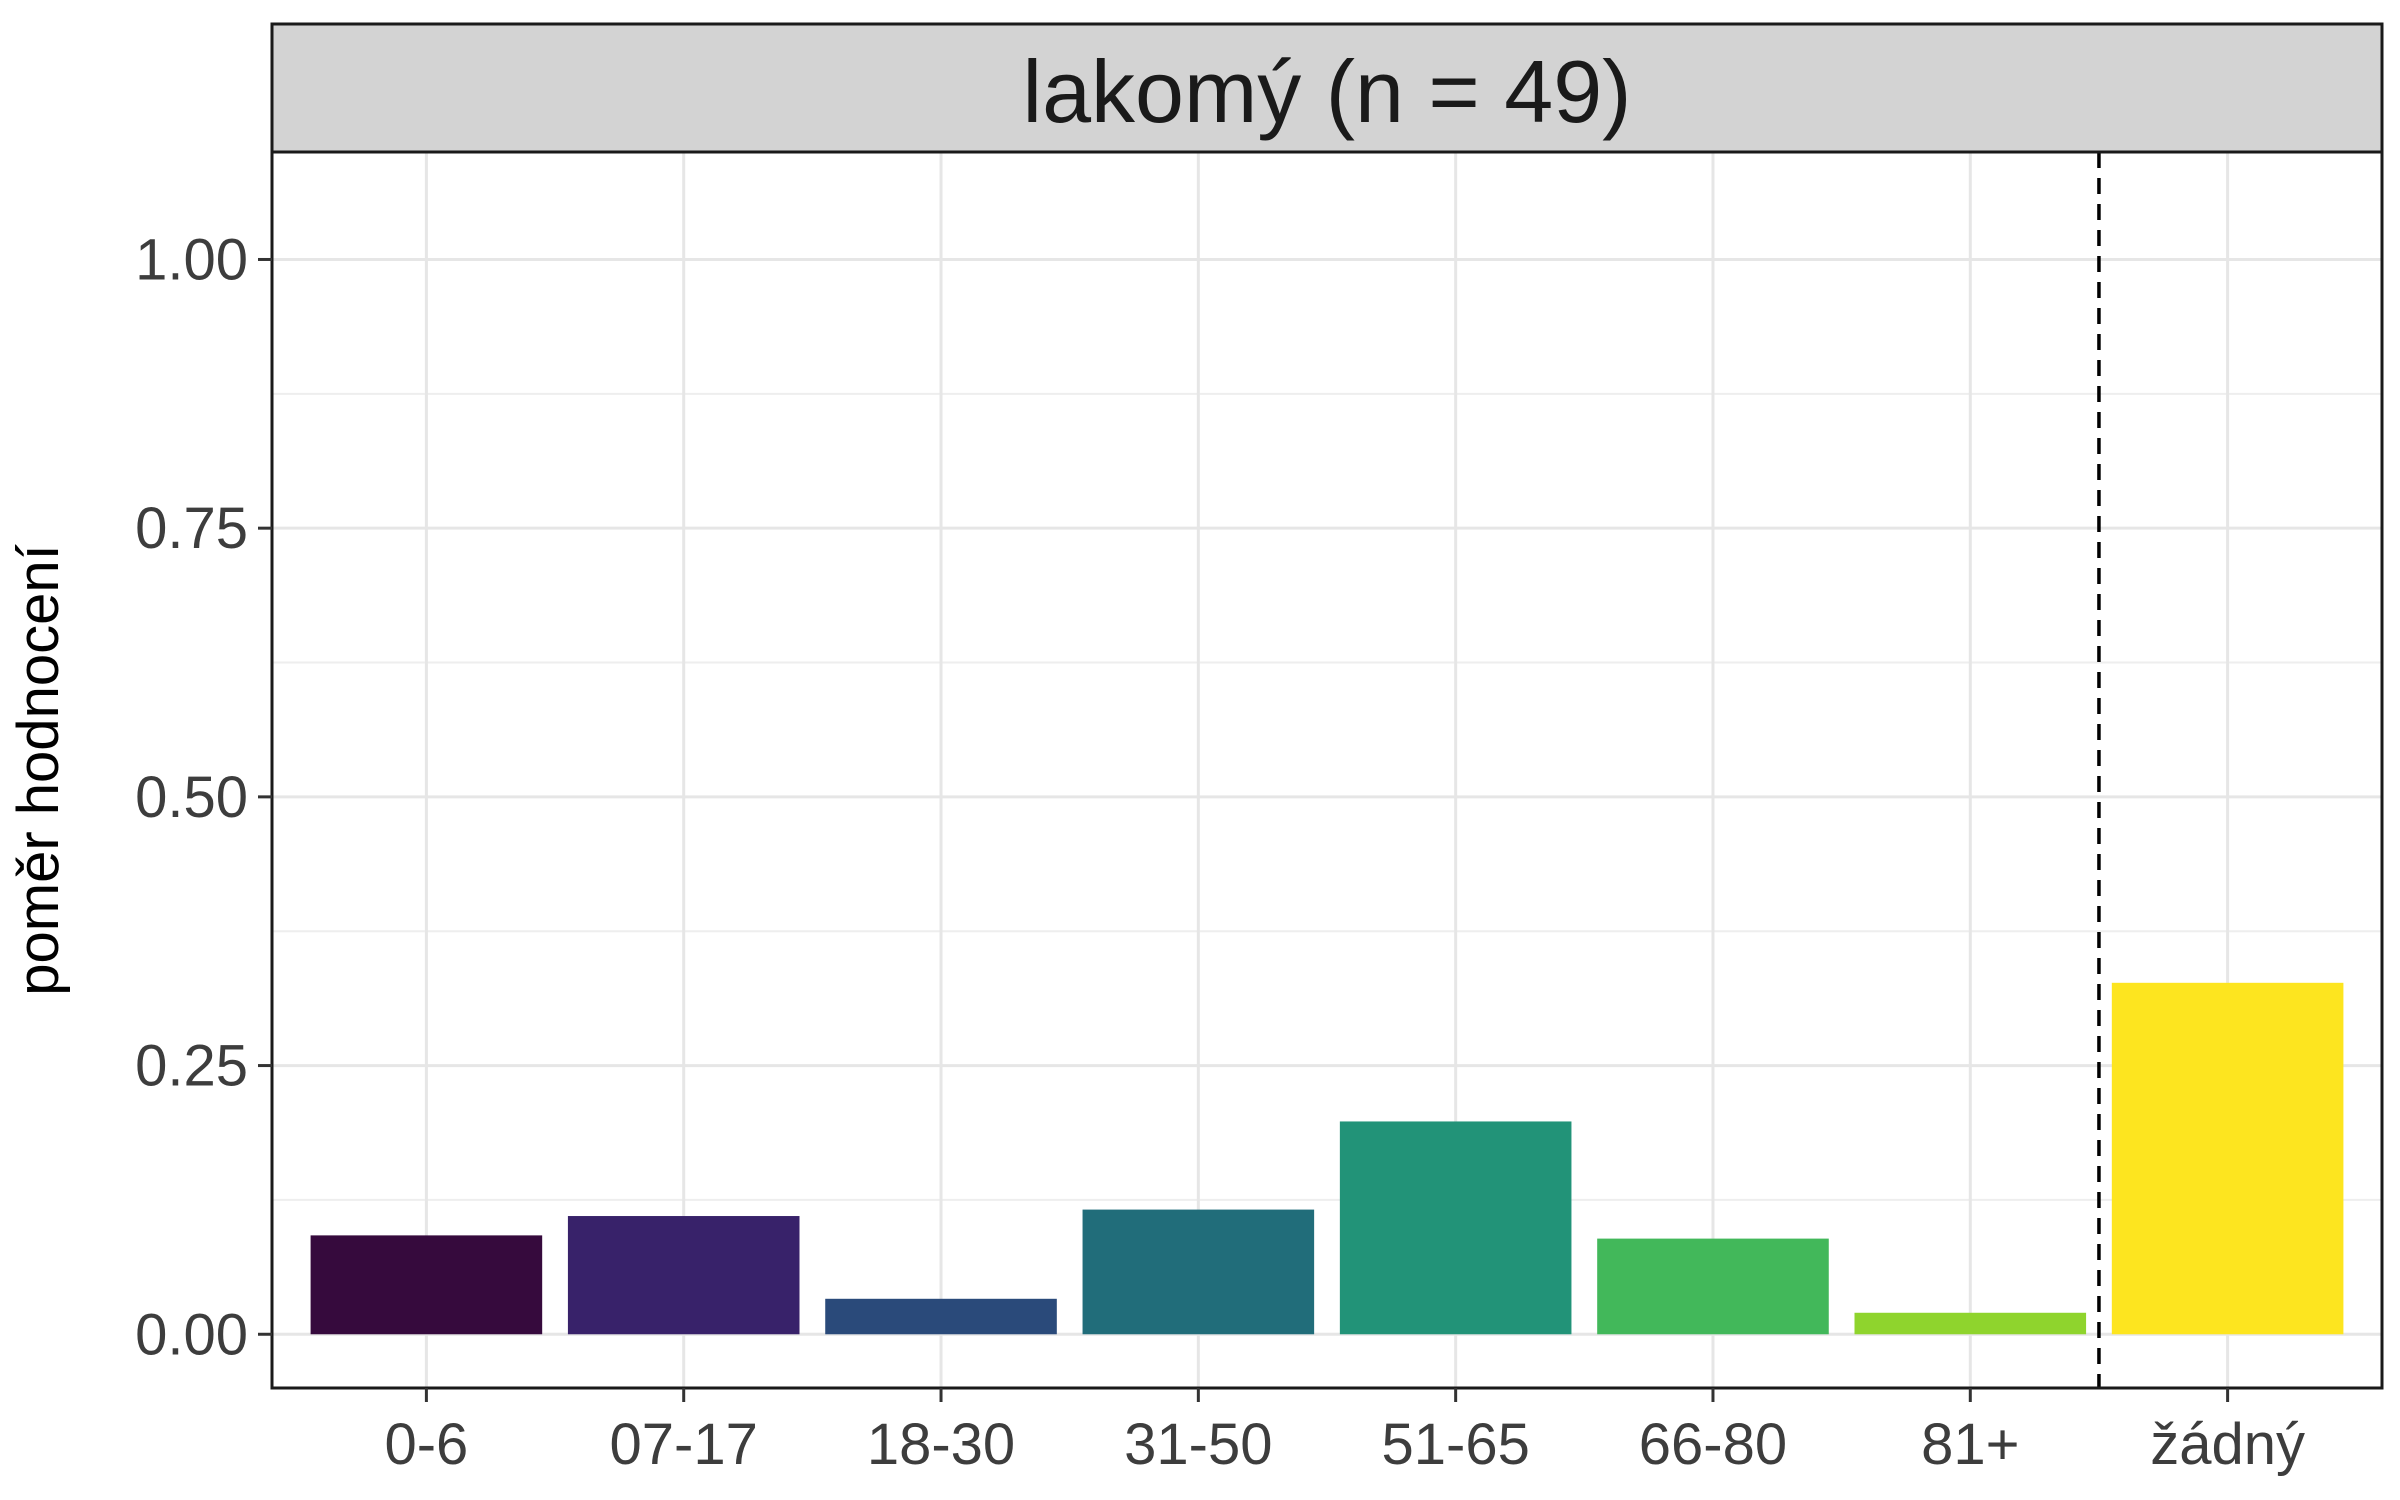  Describe the element at coordinates (191, 1334) in the screenshot. I see `y-tick-label: 0.00` at that location.